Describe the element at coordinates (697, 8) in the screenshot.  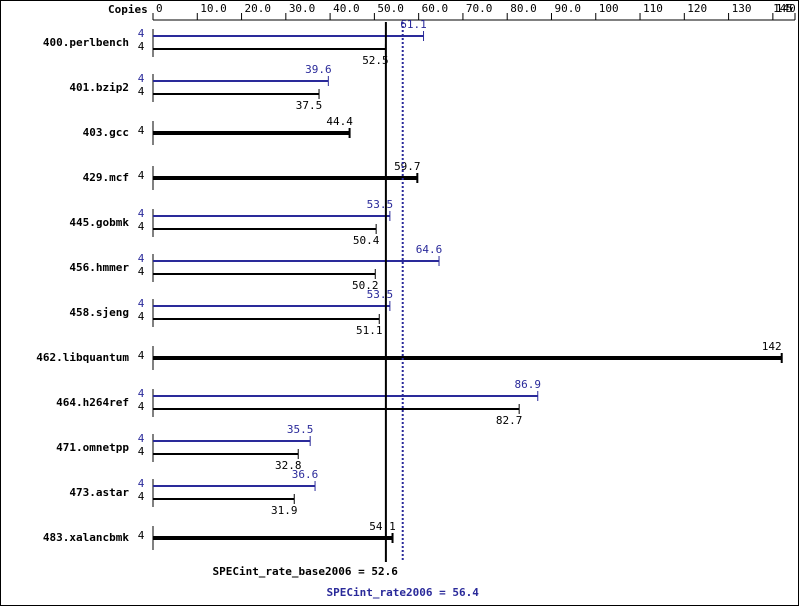
I see `x-tick-label: 120` at that location.